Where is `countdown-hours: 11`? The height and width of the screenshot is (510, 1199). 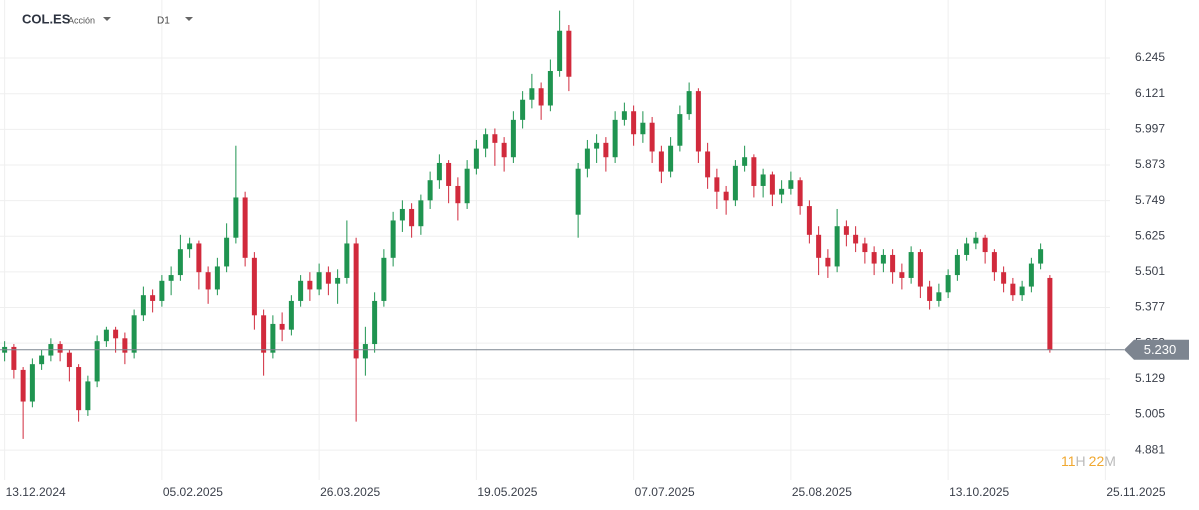
countdown-hours: 11 is located at coordinates (1068, 461).